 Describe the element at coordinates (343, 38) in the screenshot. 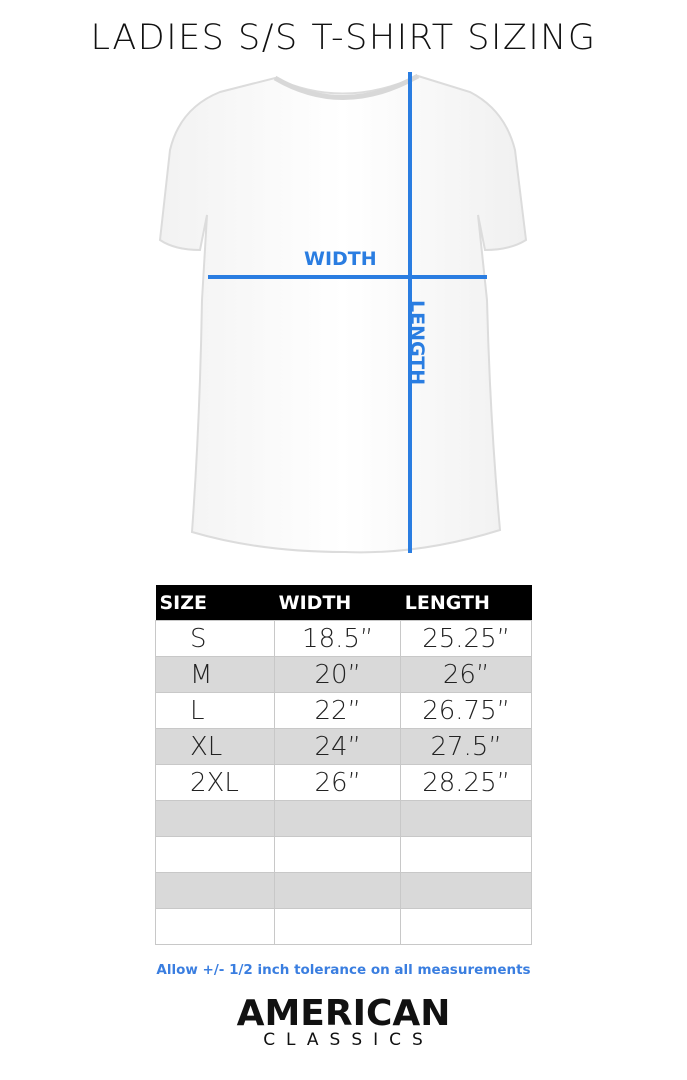

I see `page-title: LADIES S/S T-SHIRT SIZING` at that location.